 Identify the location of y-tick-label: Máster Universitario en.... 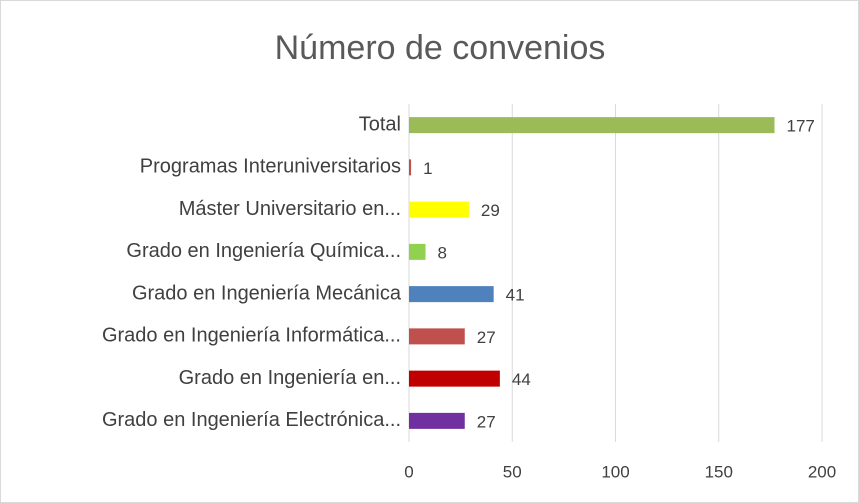
(290, 209).